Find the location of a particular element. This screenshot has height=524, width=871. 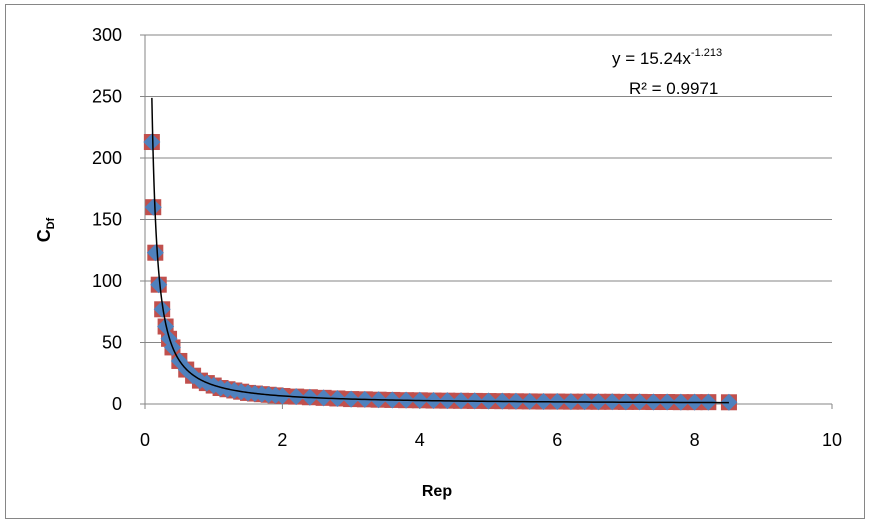

y-tick-label: 250 is located at coordinates (107, 97).